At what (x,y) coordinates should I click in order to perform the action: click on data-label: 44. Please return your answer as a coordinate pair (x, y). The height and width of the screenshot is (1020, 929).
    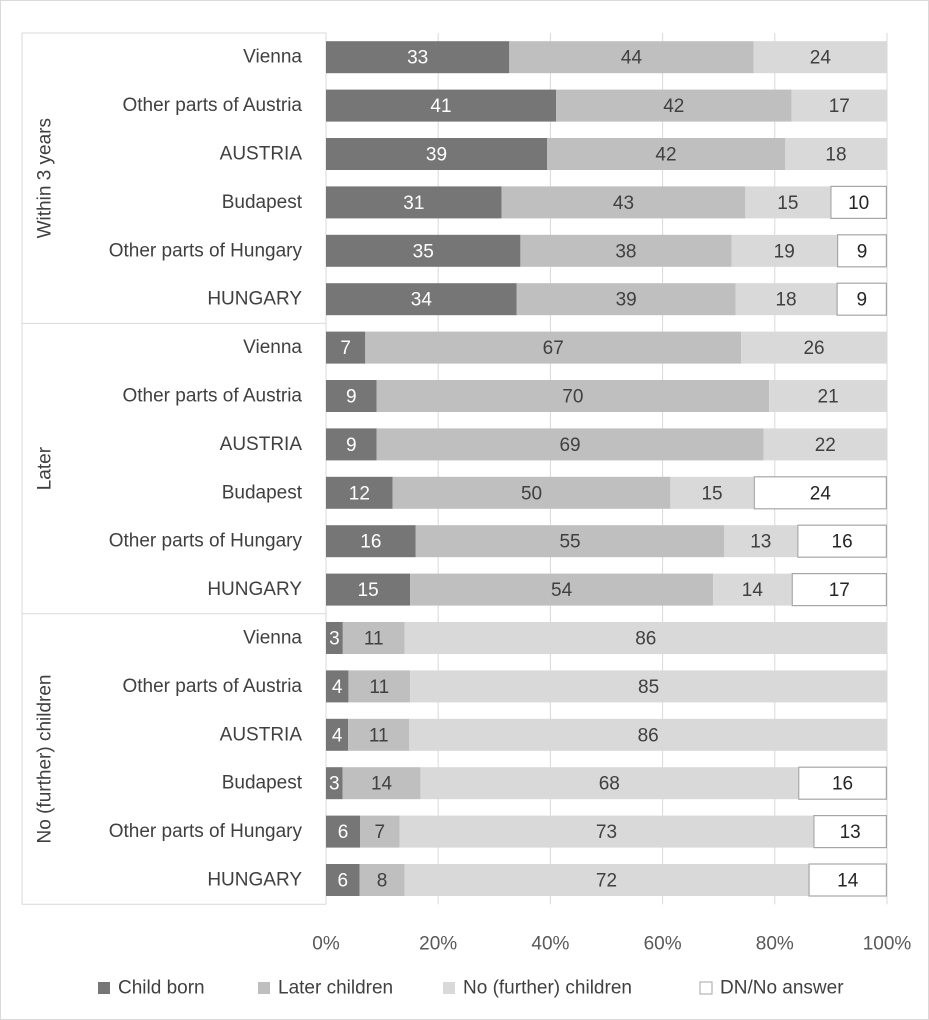
    Looking at the image, I should click on (632, 58).